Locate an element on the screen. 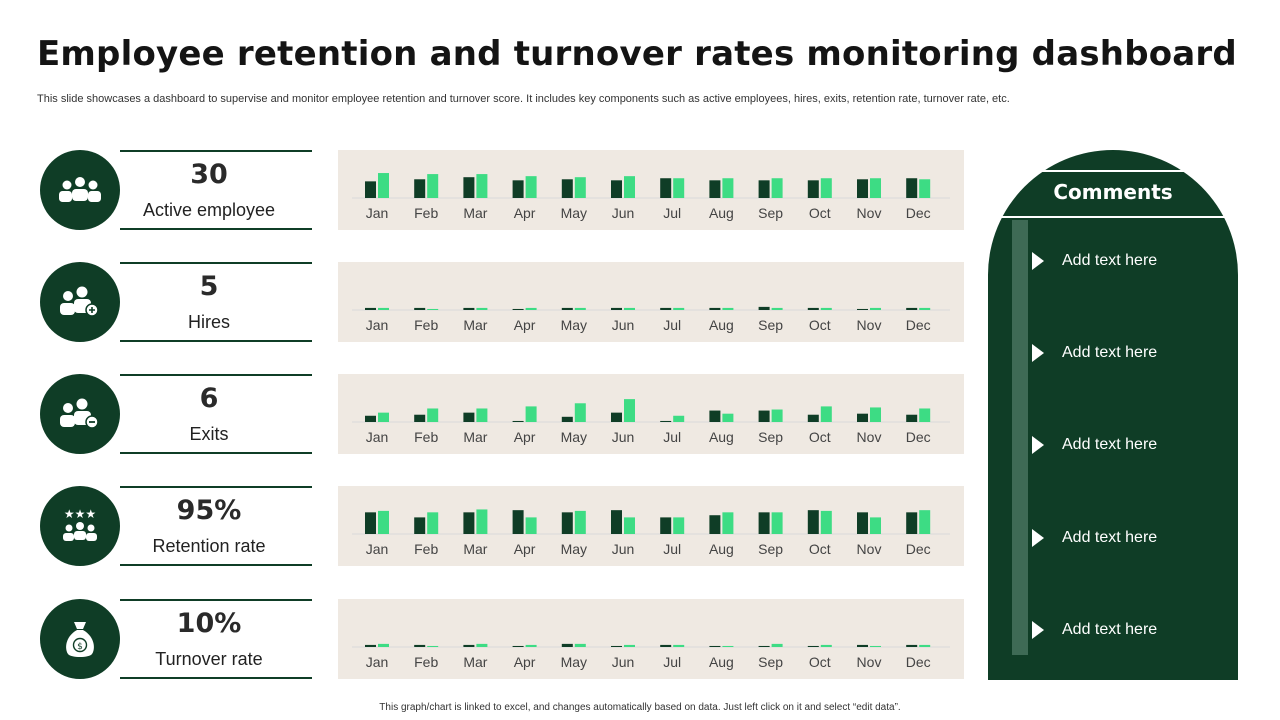 This screenshot has width=1280, height=720. tick-label-aug: Aug is located at coordinates (721, 325).